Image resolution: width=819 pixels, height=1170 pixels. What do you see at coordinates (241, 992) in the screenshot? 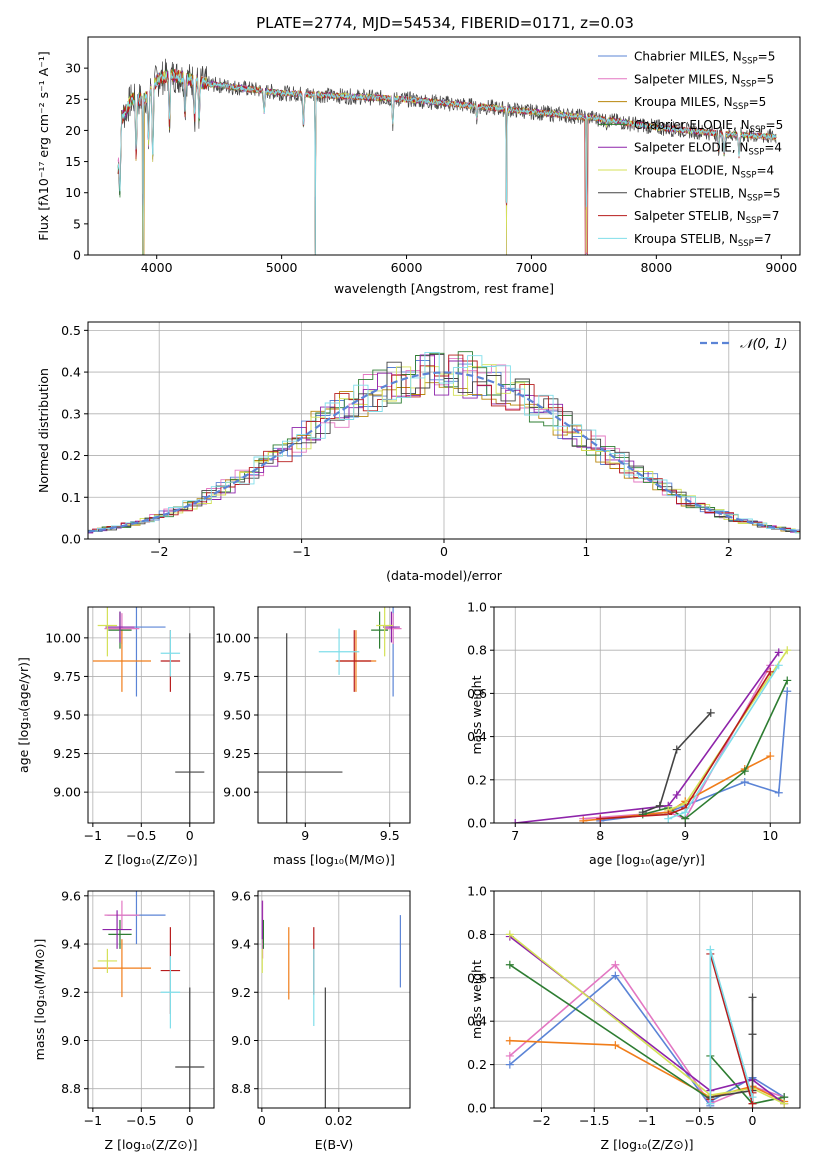
I see `y-tick-label: 9.2` at bounding box center [241, 992].